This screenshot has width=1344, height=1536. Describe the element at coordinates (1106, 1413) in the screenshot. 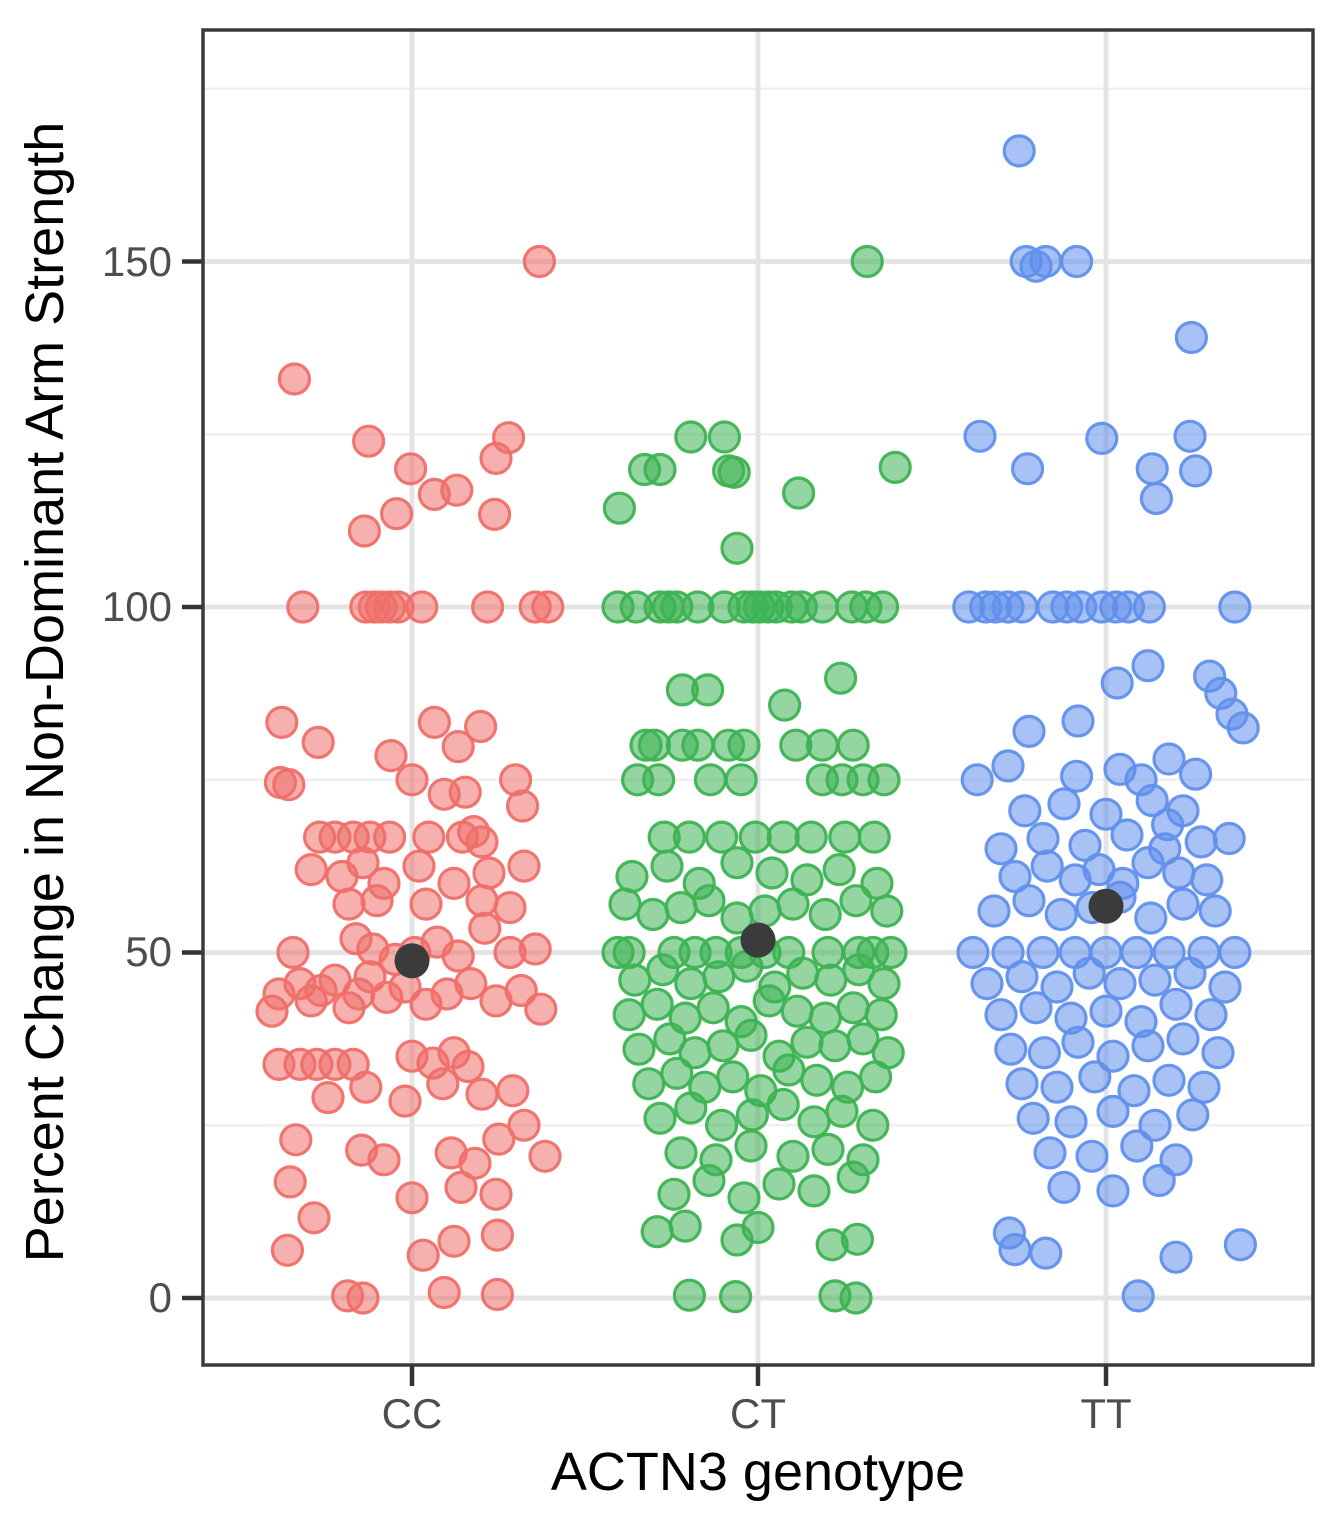

I see `x-tick-label-tt: TT` at that location.